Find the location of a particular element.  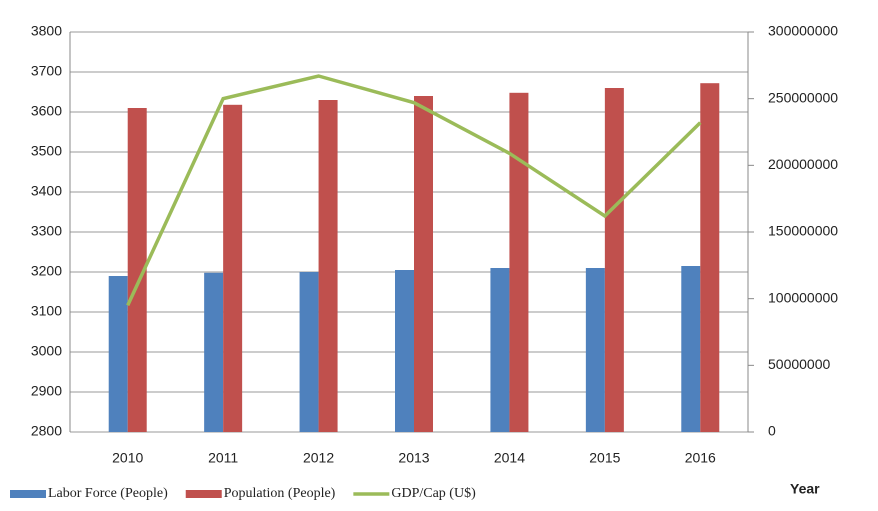

y-tick-label: 3100 is located at coordinates (46, 311).